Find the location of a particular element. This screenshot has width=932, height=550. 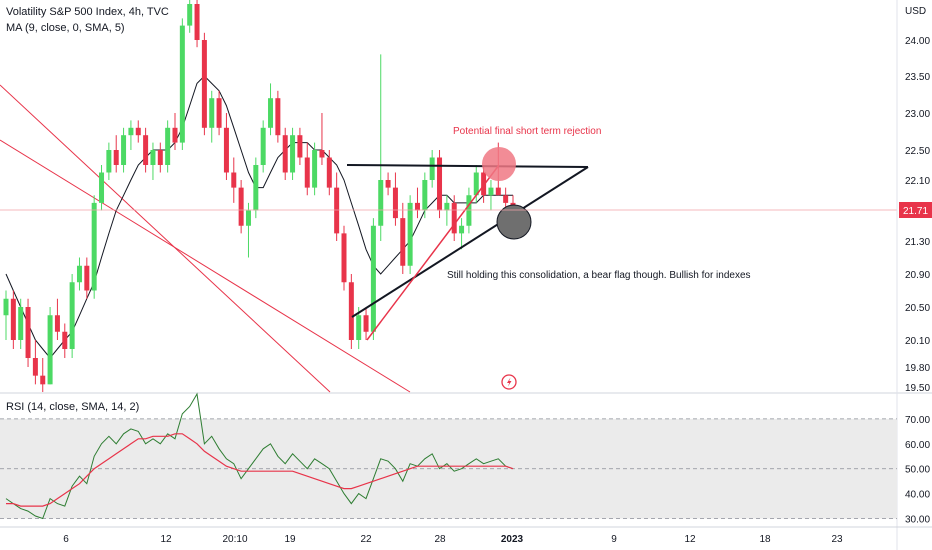

price-tick-label: 24.00 is located at coordinates (917, 41).